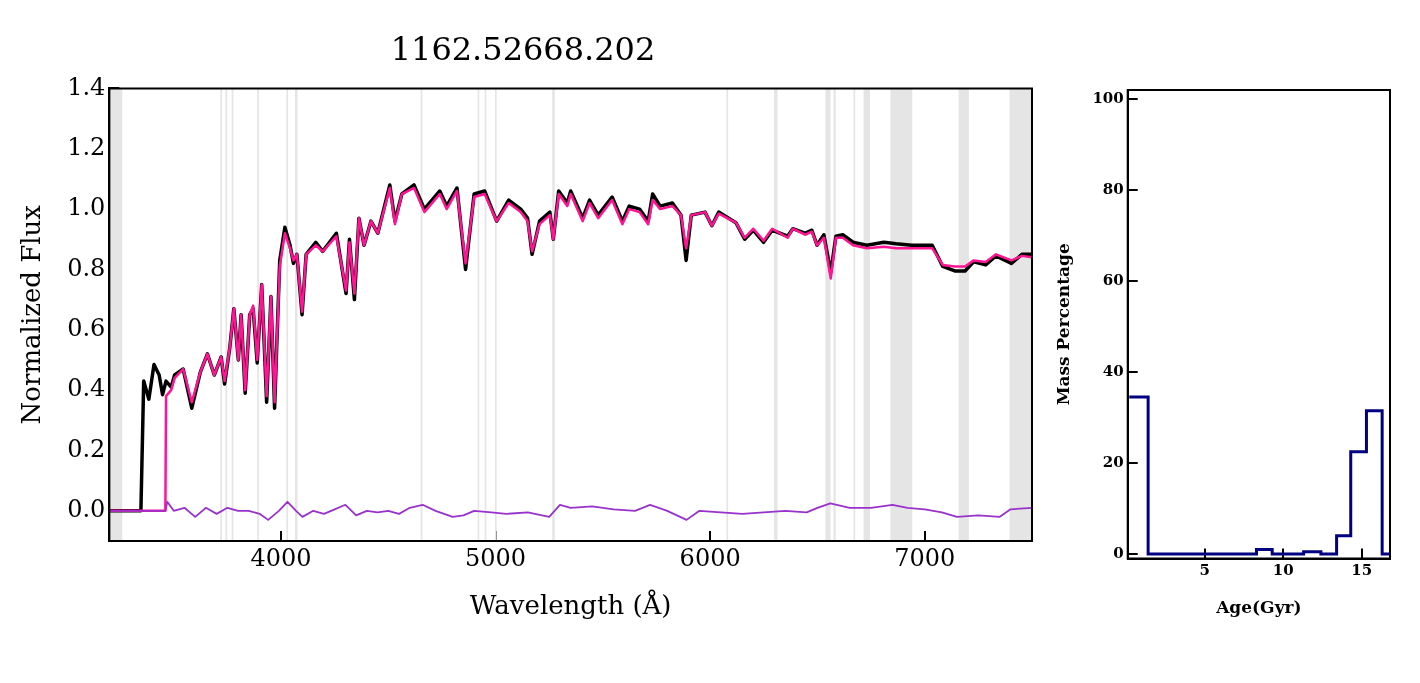 This screenshot has height=683, width=1420. I want to click on x-tick-label: 7000, so click(925, 557).